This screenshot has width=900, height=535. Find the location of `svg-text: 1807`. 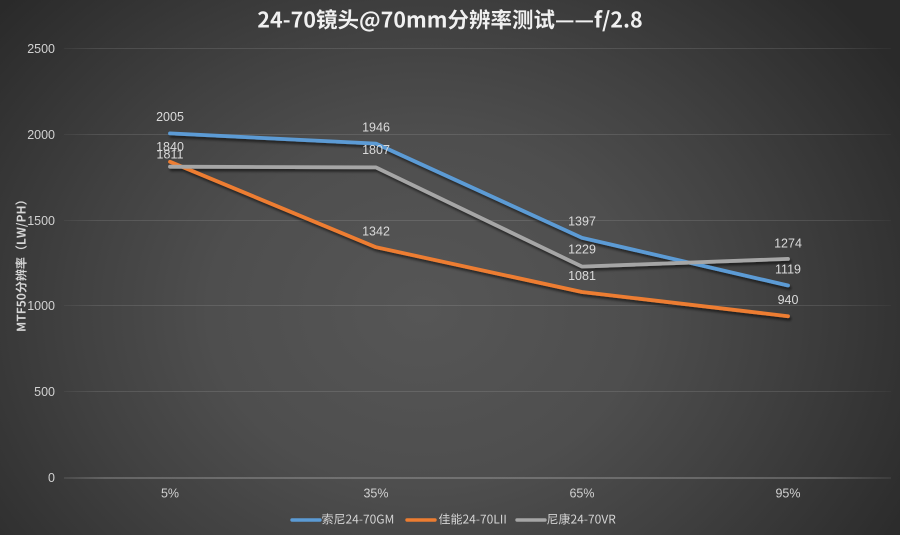

svg-text: 1807 is located at coordinates (376, 150).